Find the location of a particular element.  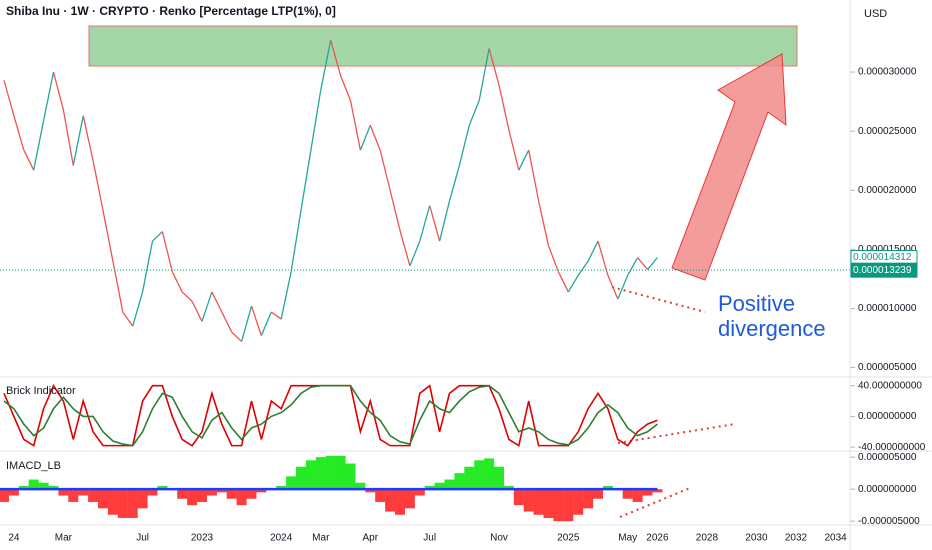

annotation-text: Positive divergence is located at coordinates (772, 316).